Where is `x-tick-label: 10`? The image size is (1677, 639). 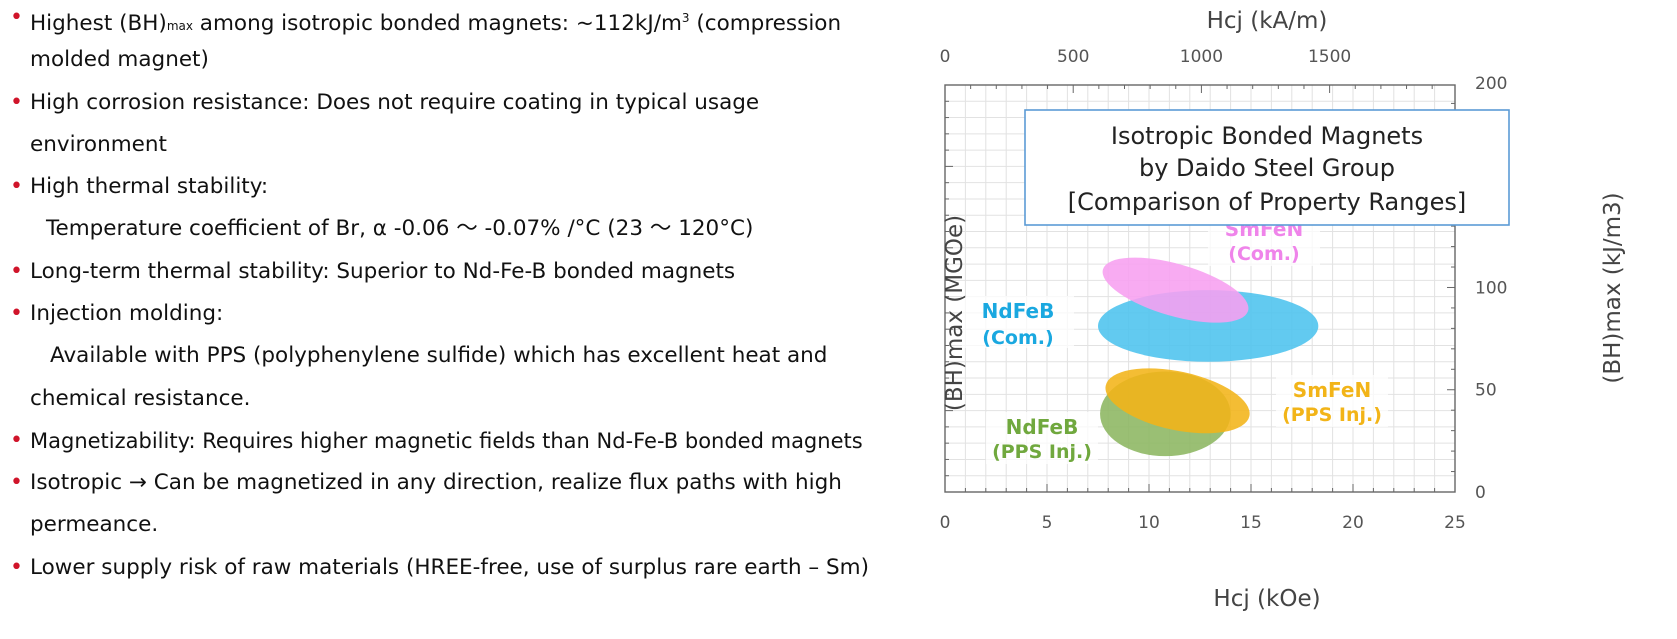
x-tick-label: 10 is located at coordinates (1149, 523).